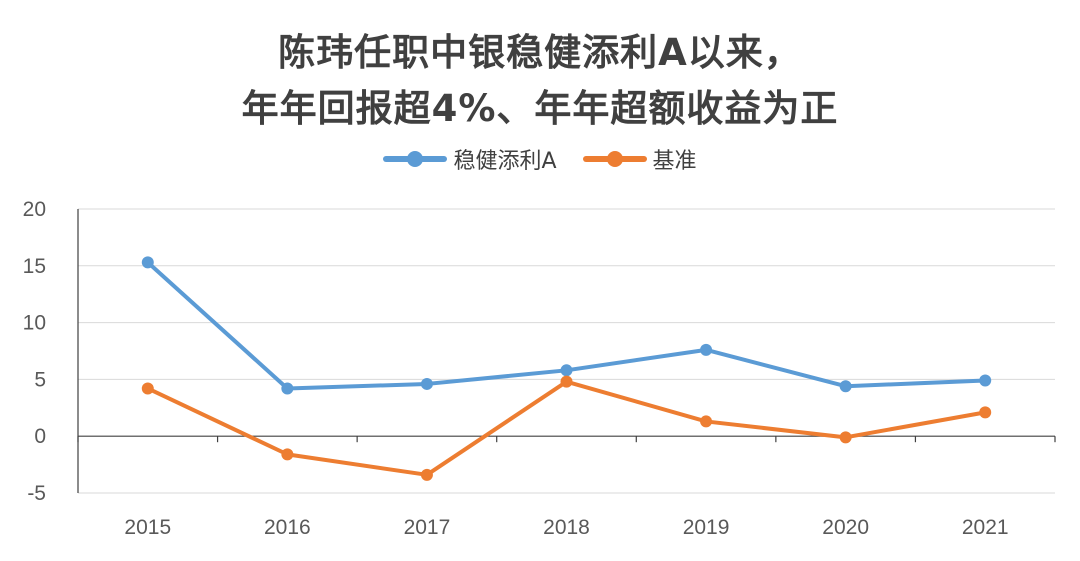 The width and height of the screenshot is (1080, 561). What do you see at coordinates (40, 379) in the screenshot?
I see `y-tick-label: 5` at bounding box center [40, 379].